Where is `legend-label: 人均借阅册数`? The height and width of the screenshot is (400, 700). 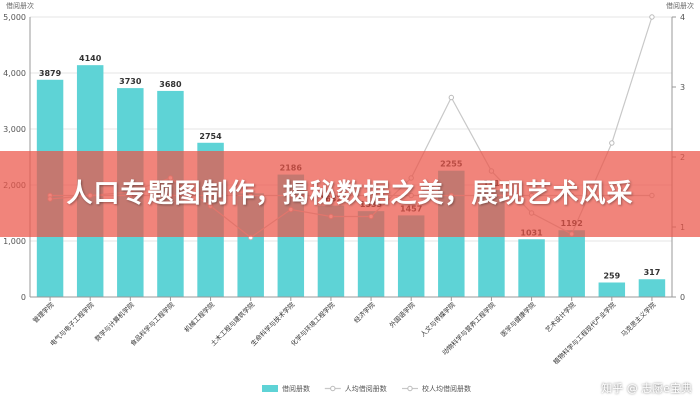
legend-label: 人均借阅册数 is located at coordinates (366, 388).